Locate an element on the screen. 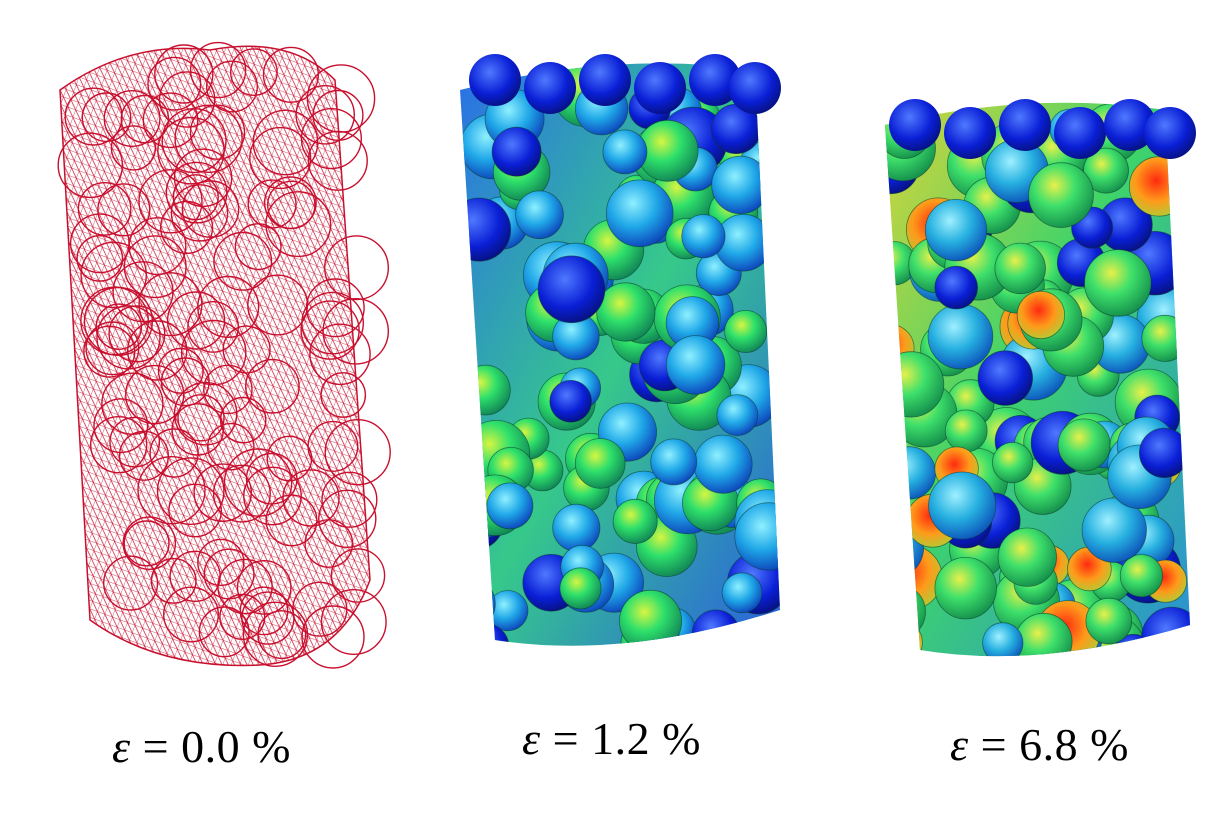 This screenshot has width=1229, height=816. strain-caption: ε = 0.0 % is located at coordinates (201, 746).